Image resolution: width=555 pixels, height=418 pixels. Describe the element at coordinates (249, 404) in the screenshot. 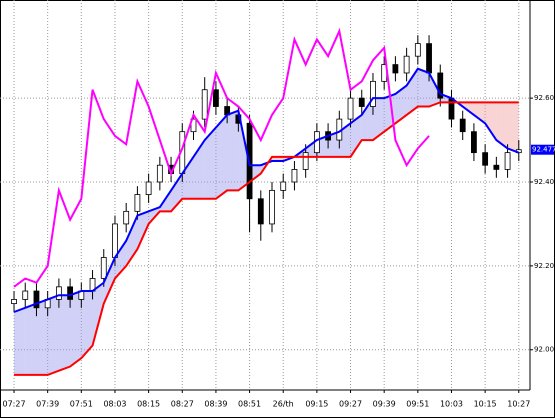

I see `x-tick-label: 08:51` at that location.